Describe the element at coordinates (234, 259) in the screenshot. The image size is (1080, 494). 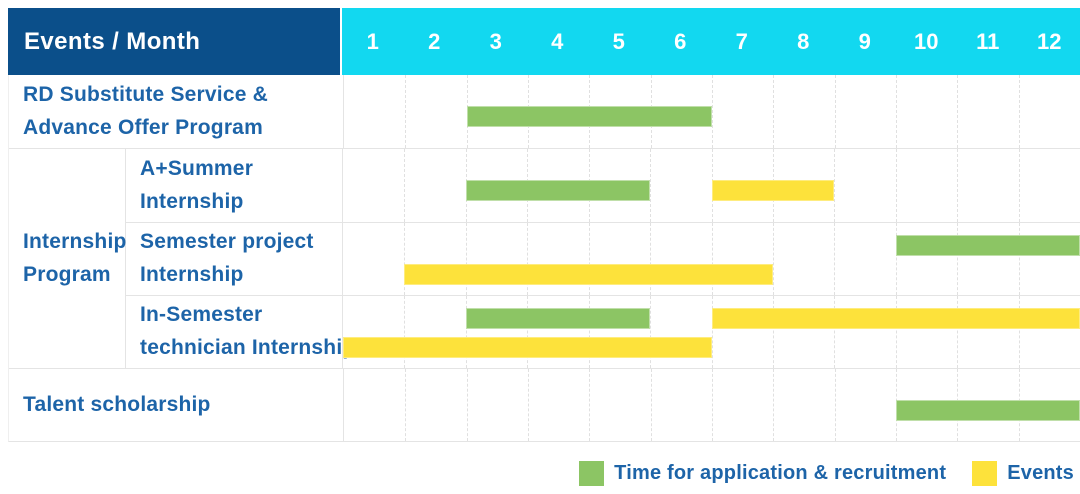
I see `row-label-semester-project-internship: Semester project Internship` at that location.